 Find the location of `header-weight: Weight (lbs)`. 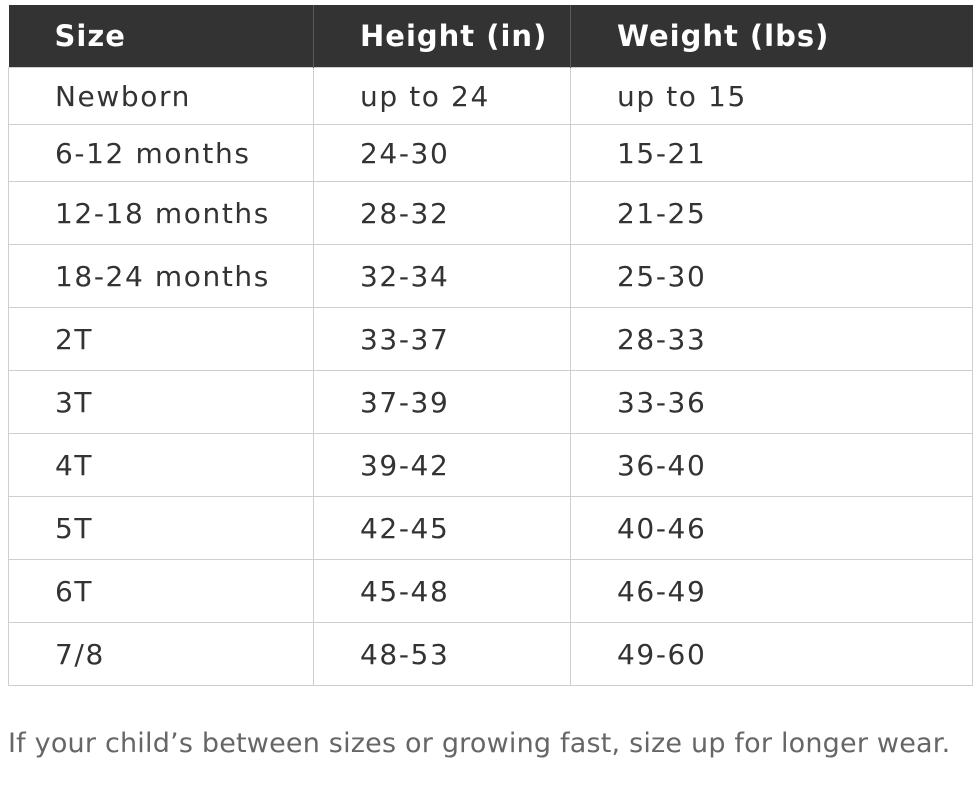

header-weight: Weight (lbs) is located at coordinates (771, 36).